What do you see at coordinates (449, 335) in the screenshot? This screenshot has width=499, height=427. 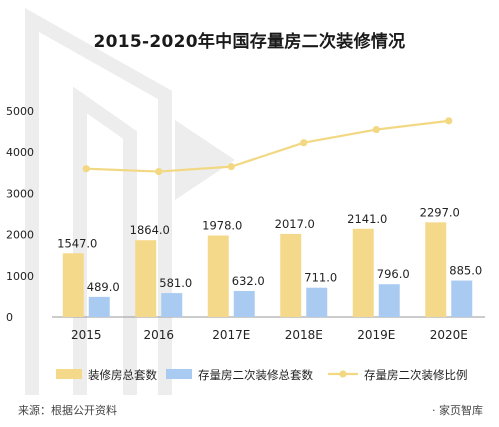 I see `x-tick-label: 2020E` at bounding box center [449, 335].